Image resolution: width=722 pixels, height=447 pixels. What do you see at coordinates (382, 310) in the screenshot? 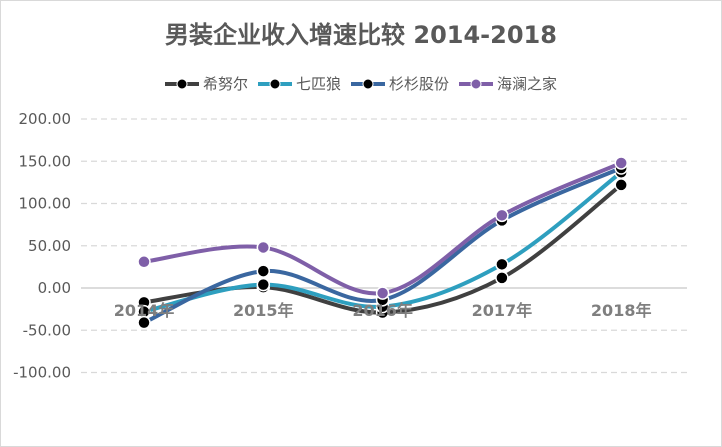
I see `x-tick-label: 2016年` at bounding box center [382, 310].